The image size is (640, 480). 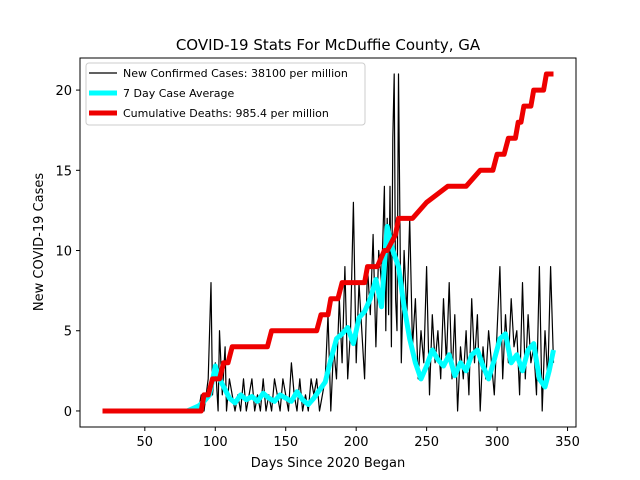 I want to click on x-tick-label: 50, so click(x=145, y=442).